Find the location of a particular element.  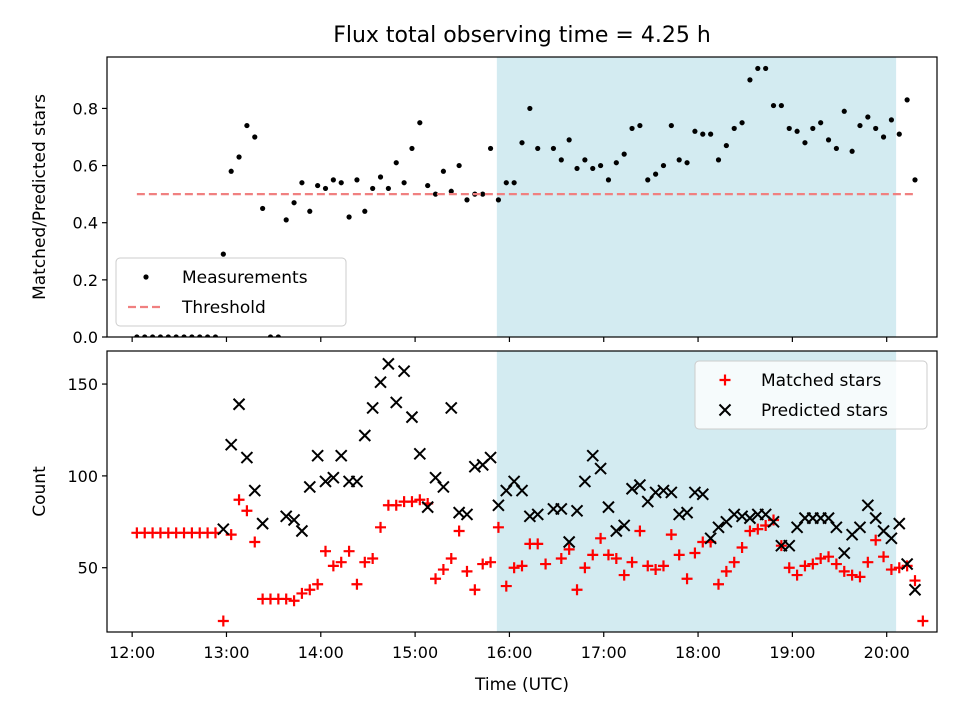

x-tick-label: 13:00 is located at coordinates (226, 652).